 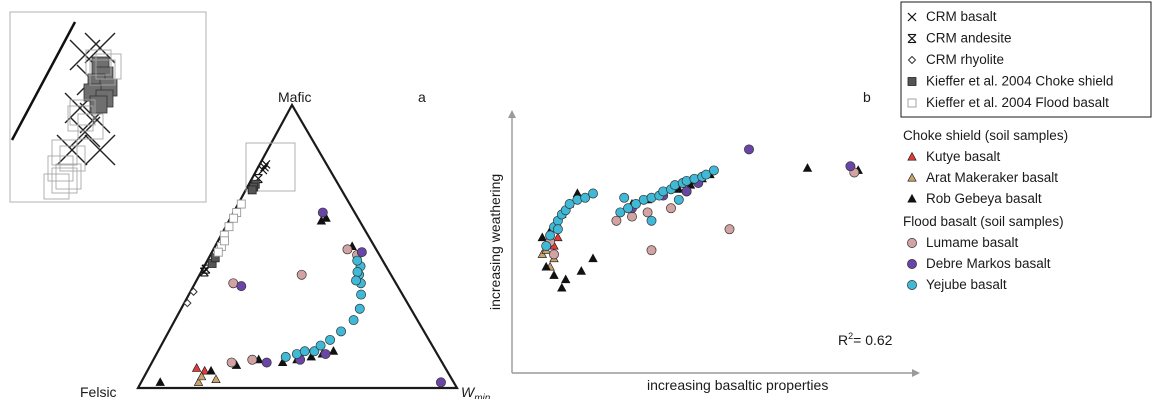 I want to click on legend-label-debre-markos-basalt: Debre Markos basalt, so click(x=988, y=263).